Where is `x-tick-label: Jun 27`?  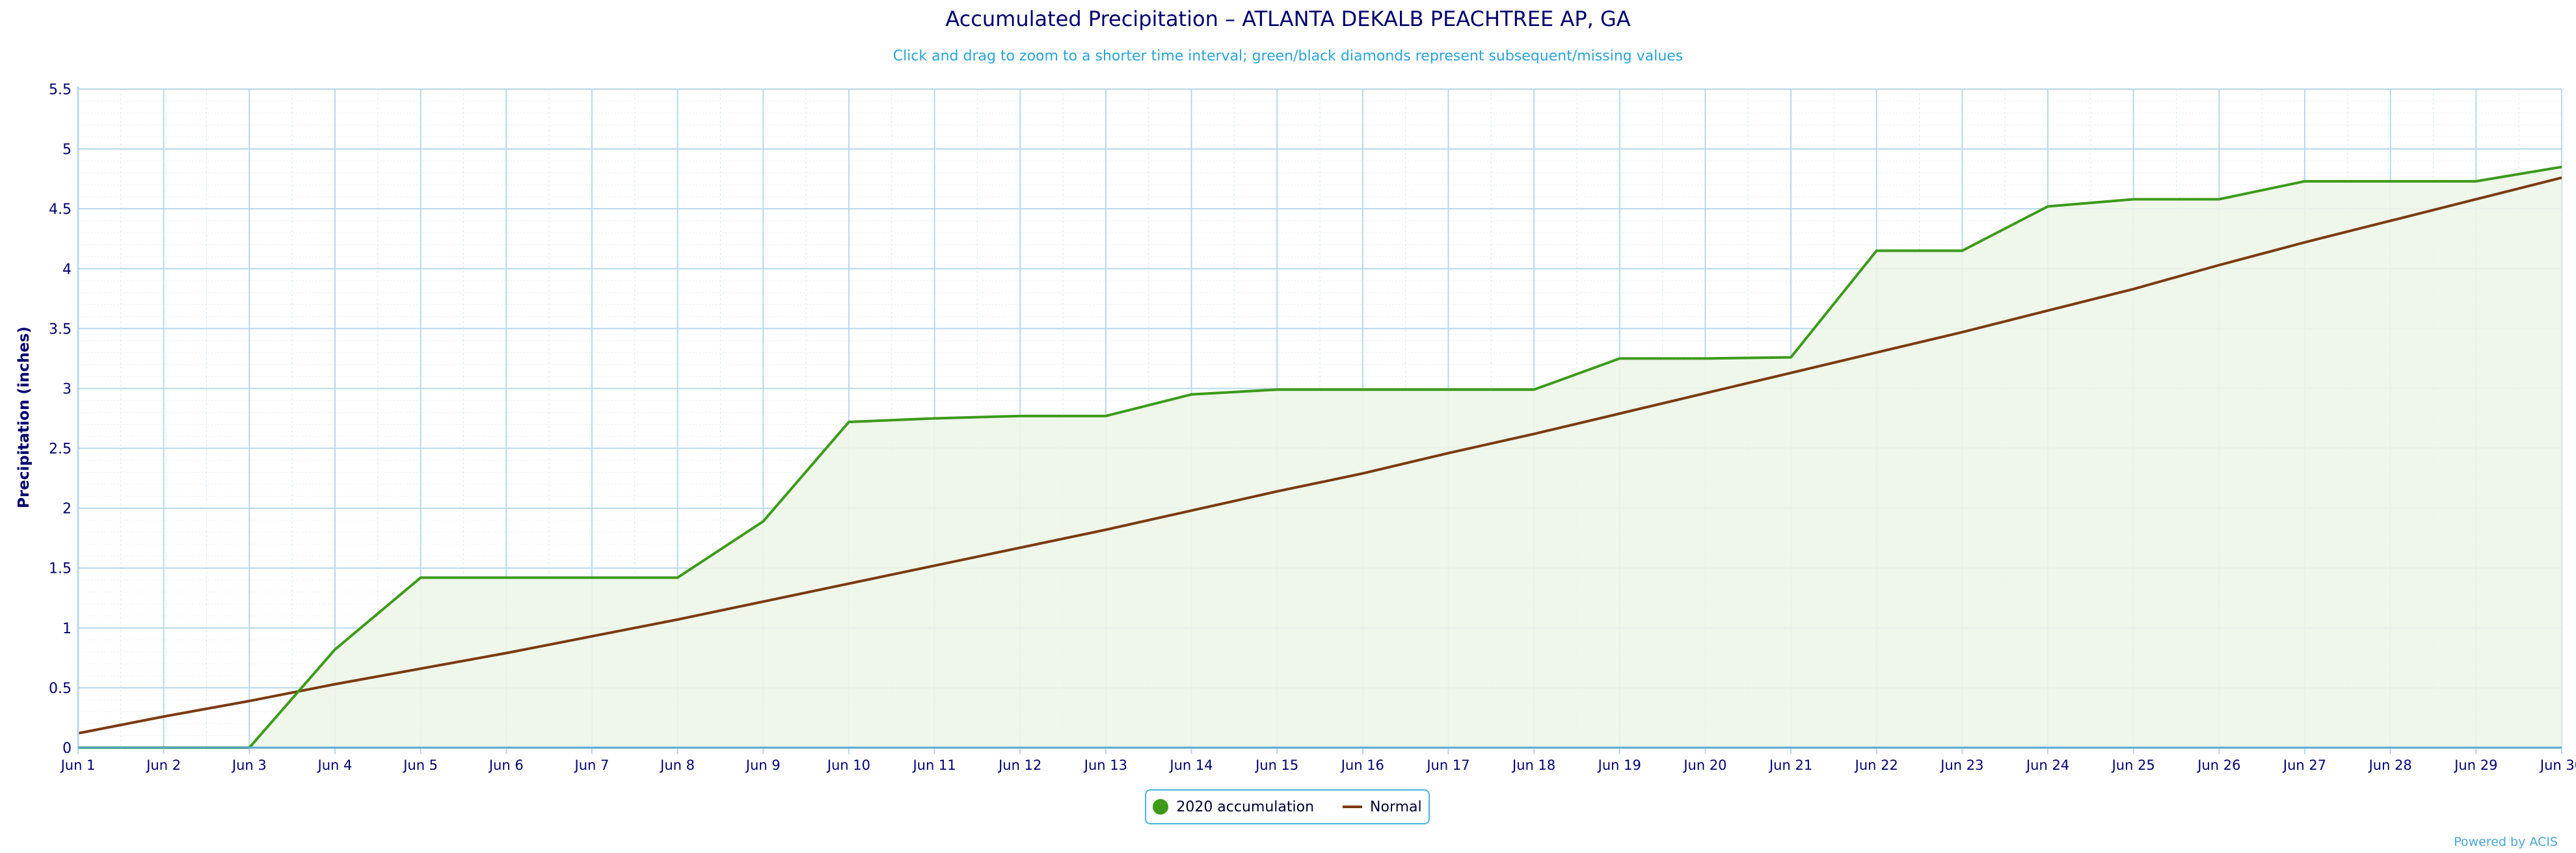
x-tick-label: Jun 27 is located at coordinates (2304, 765).